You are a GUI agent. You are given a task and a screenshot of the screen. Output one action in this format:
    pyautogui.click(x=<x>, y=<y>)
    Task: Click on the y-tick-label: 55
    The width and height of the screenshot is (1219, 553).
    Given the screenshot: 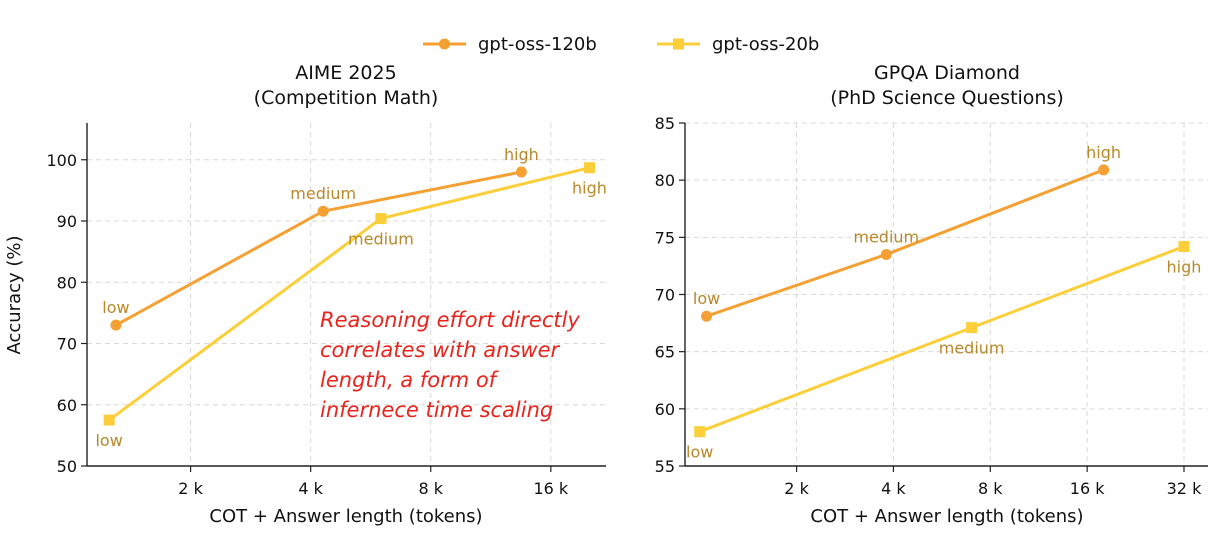 What is the action you would take?
    pyautogui.click(x=665, y=466)
    